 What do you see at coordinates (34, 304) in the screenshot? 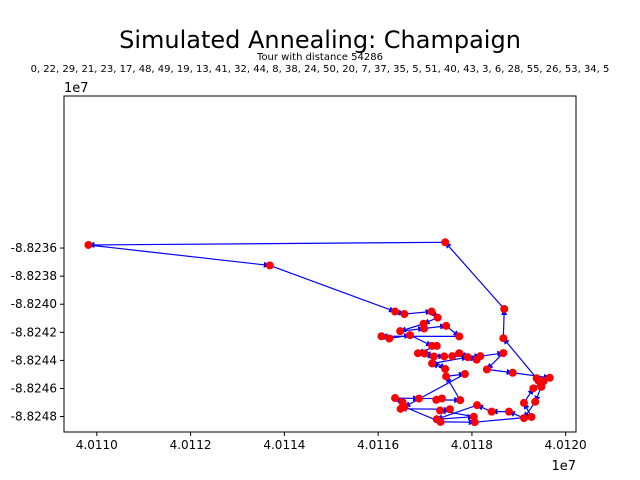
I see `y-tick-label: -8.8240` at bounding box center [34, 304].